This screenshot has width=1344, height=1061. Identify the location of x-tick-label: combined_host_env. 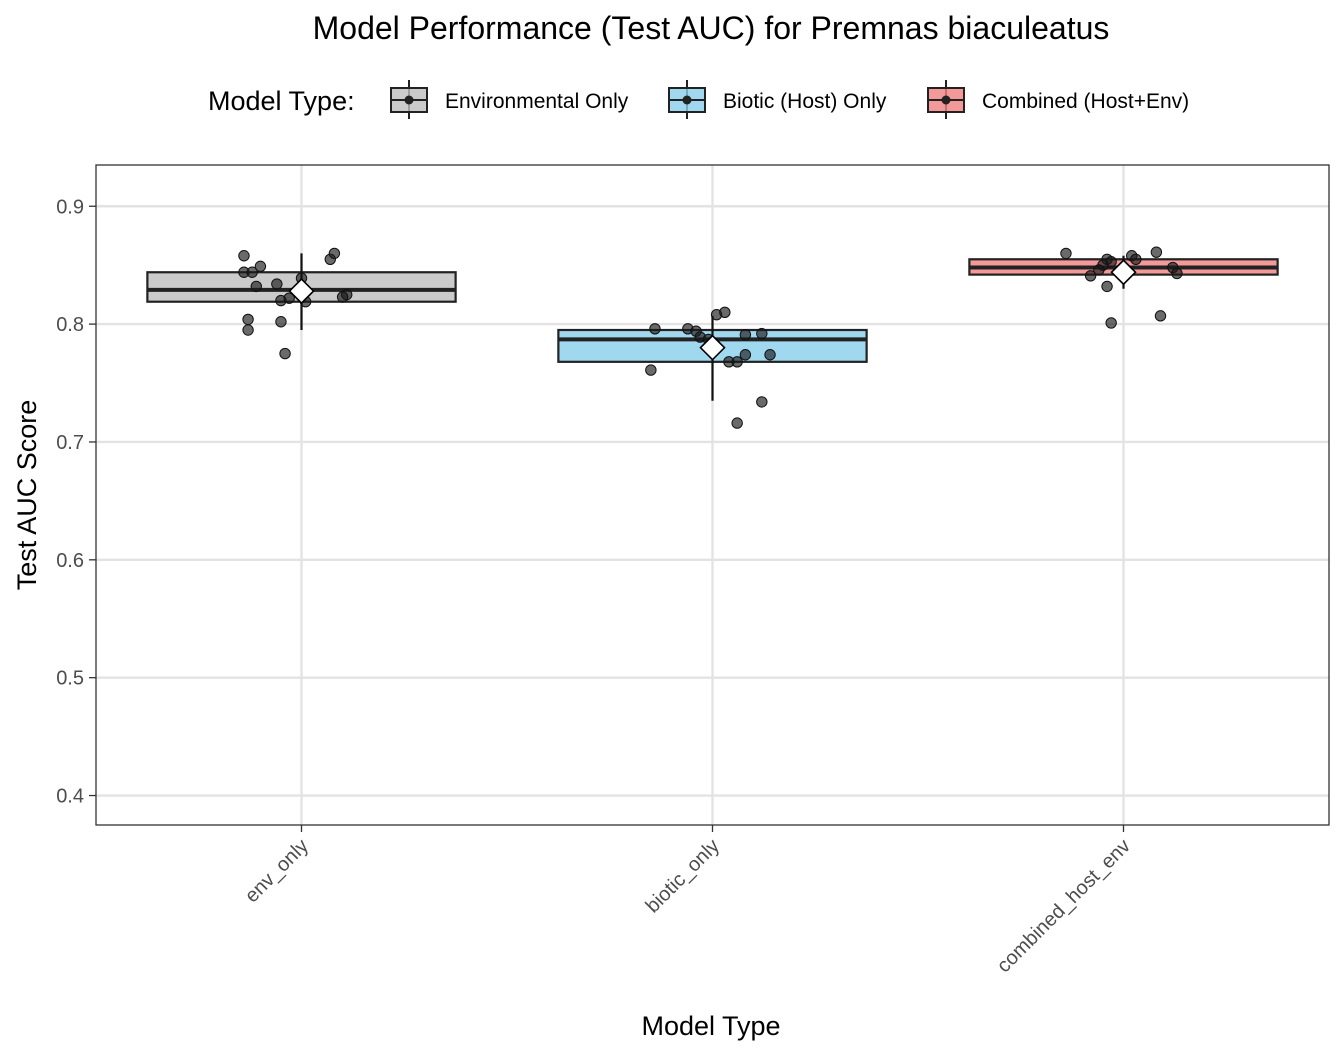
(1064, 906).